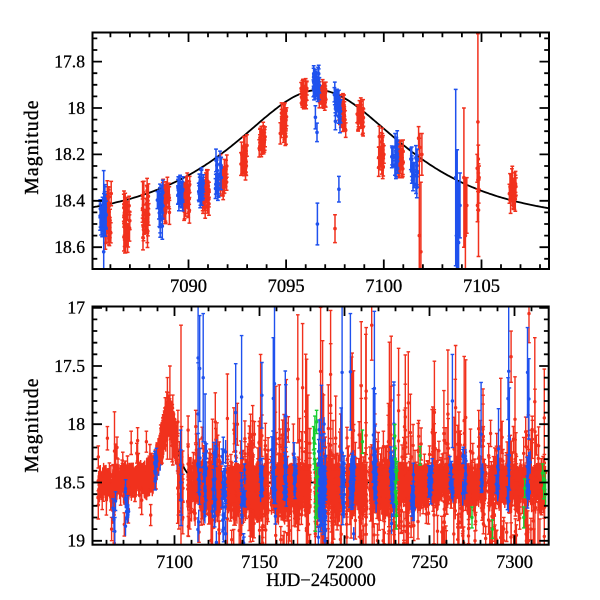 The width and height of the screenshot is (600, 600). What do you see at coordinates (69, 366) in the screenshot?
I see `svg-text: 17.5` at bounding box center [69, 366].